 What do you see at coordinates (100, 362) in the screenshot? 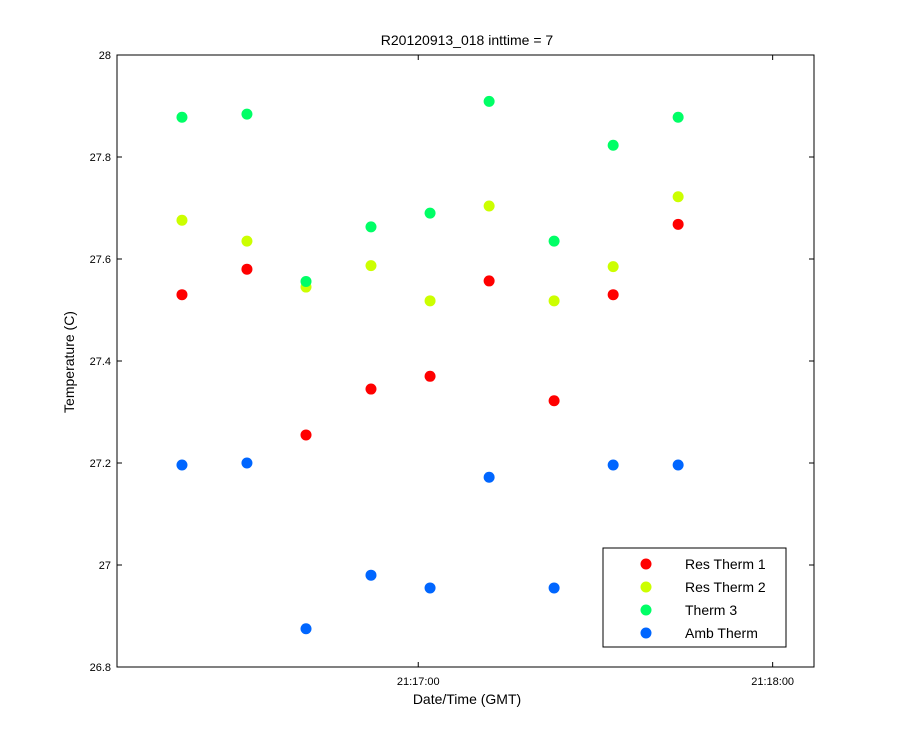
I see `y-tick-label: 27.4` at bounding box center [100, 362].